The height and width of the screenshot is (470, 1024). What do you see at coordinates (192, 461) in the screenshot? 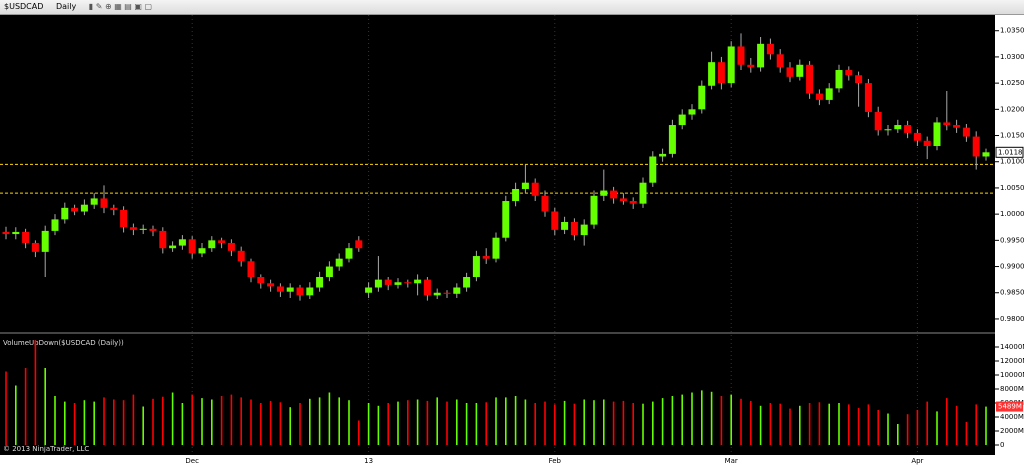
I see `x-tick-label: Dec` at bounding box center [192, 461].